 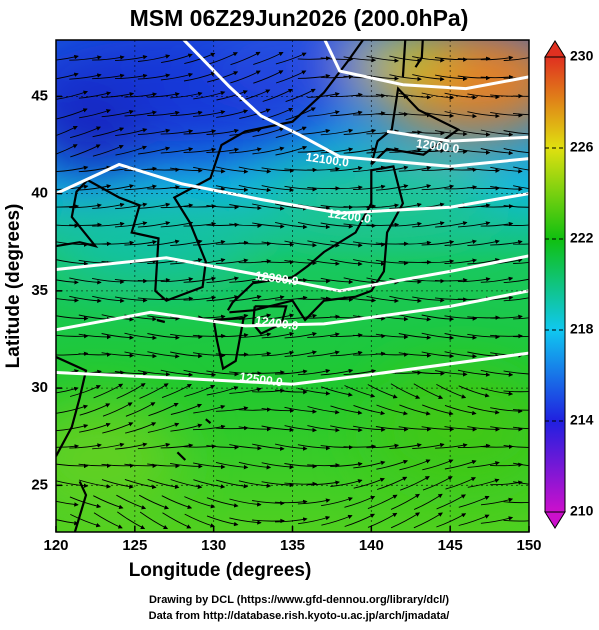 I want to click on x-tick-label: 150, so click(x=528, y=545).